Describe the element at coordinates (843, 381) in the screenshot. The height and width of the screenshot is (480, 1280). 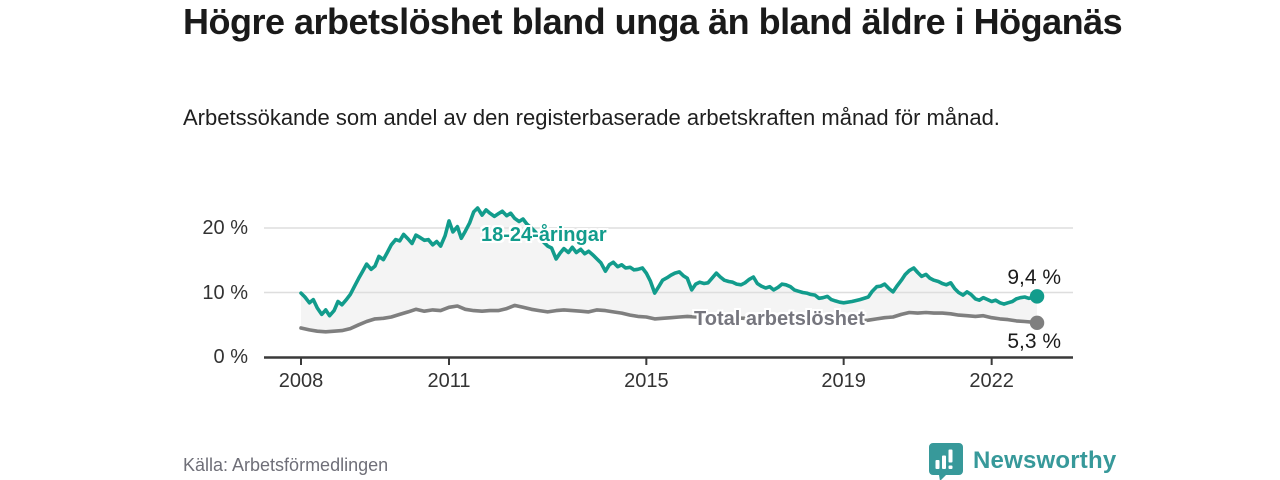
I see `x-tick-label: 2019` at that location.